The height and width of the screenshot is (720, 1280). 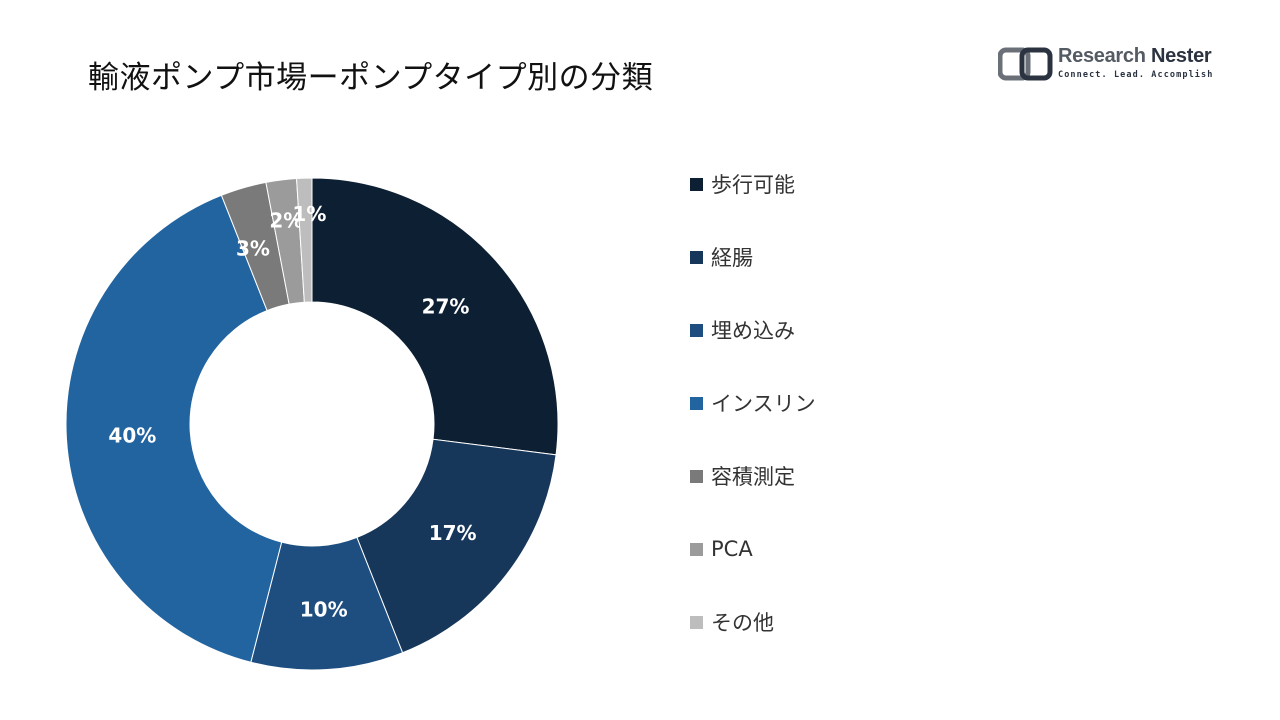 I want to click on logo-name-part1: Research, so click(x=1102, y=56).